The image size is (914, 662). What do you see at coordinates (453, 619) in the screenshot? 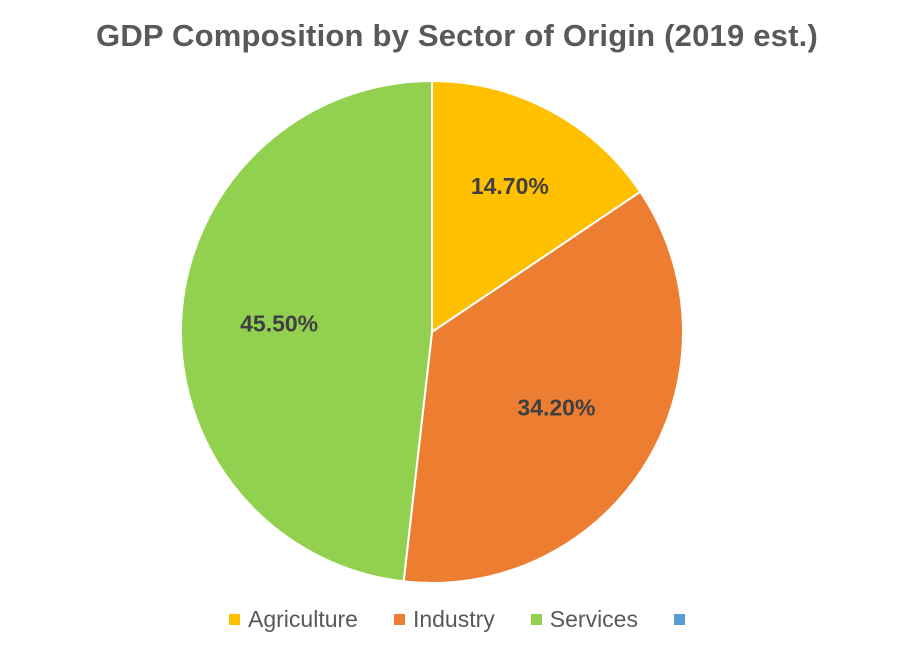
I see `legend-label: Industry` at bounding box center [453, 619].